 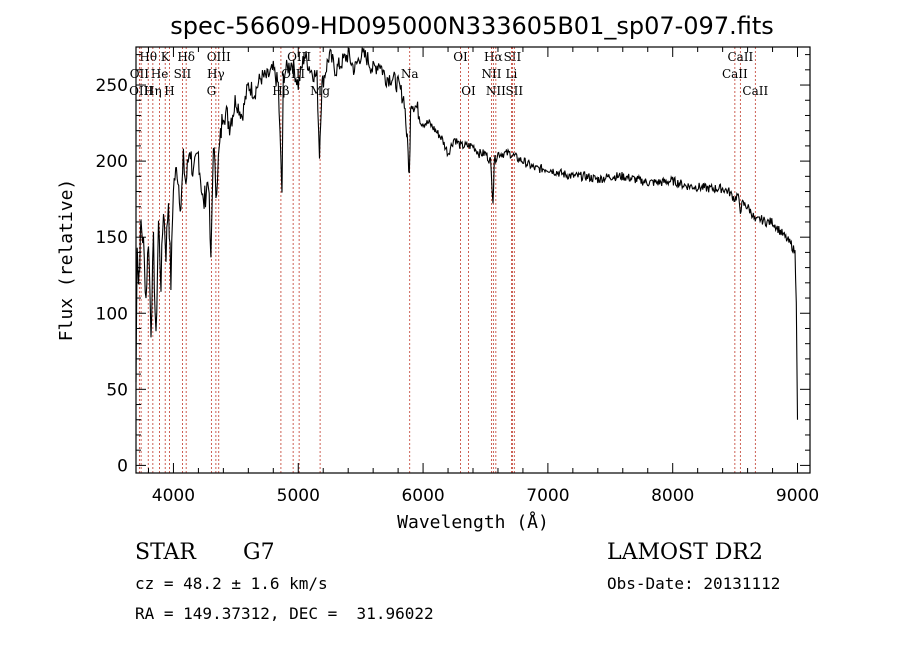 I want to click on marker-label-0: Hθ, so click(x=148, y=57).